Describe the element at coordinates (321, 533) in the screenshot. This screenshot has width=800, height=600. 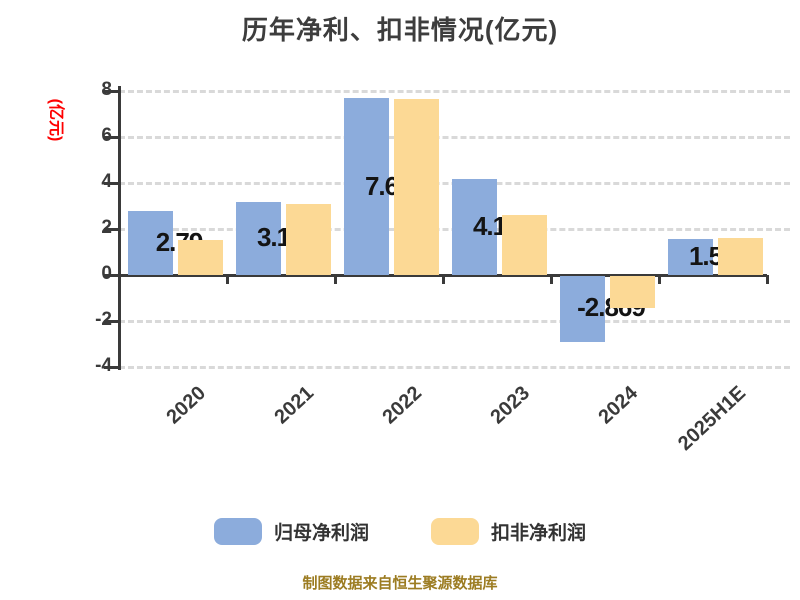
I see `legend-label-0: 归母净利润` at that location.